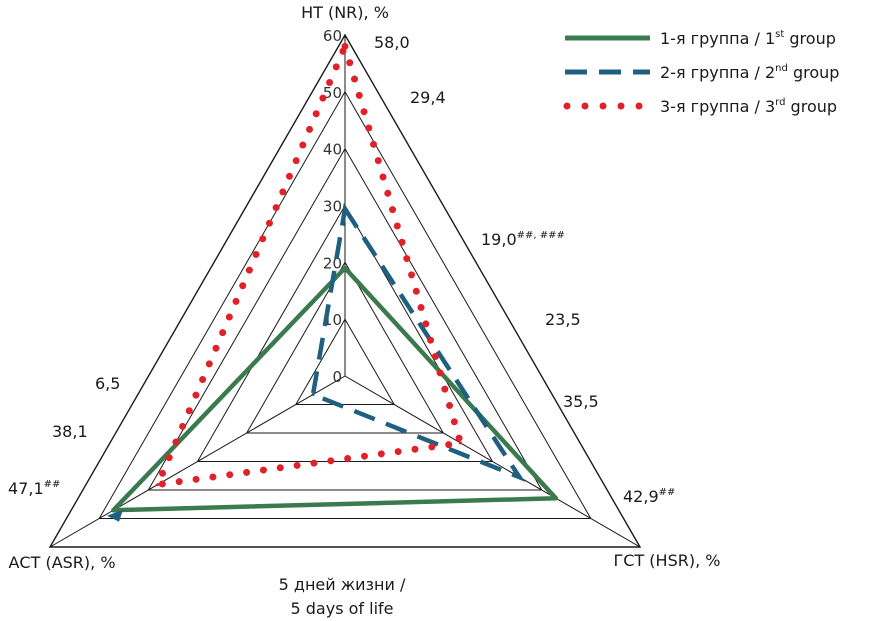  Describe the element at coordinates (717, 72) in the screenshot. I see `legend-label-group2-main: 2-я группа / 2` at that location.